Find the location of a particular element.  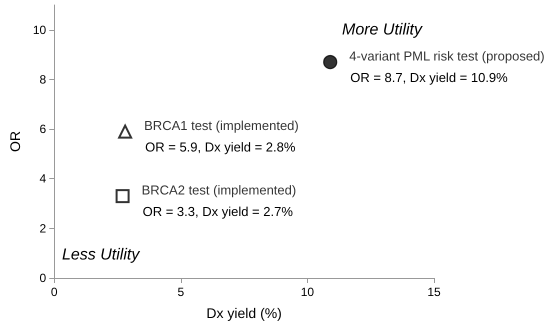

y-tick-label: 0 is located at coordinates (43, 278).